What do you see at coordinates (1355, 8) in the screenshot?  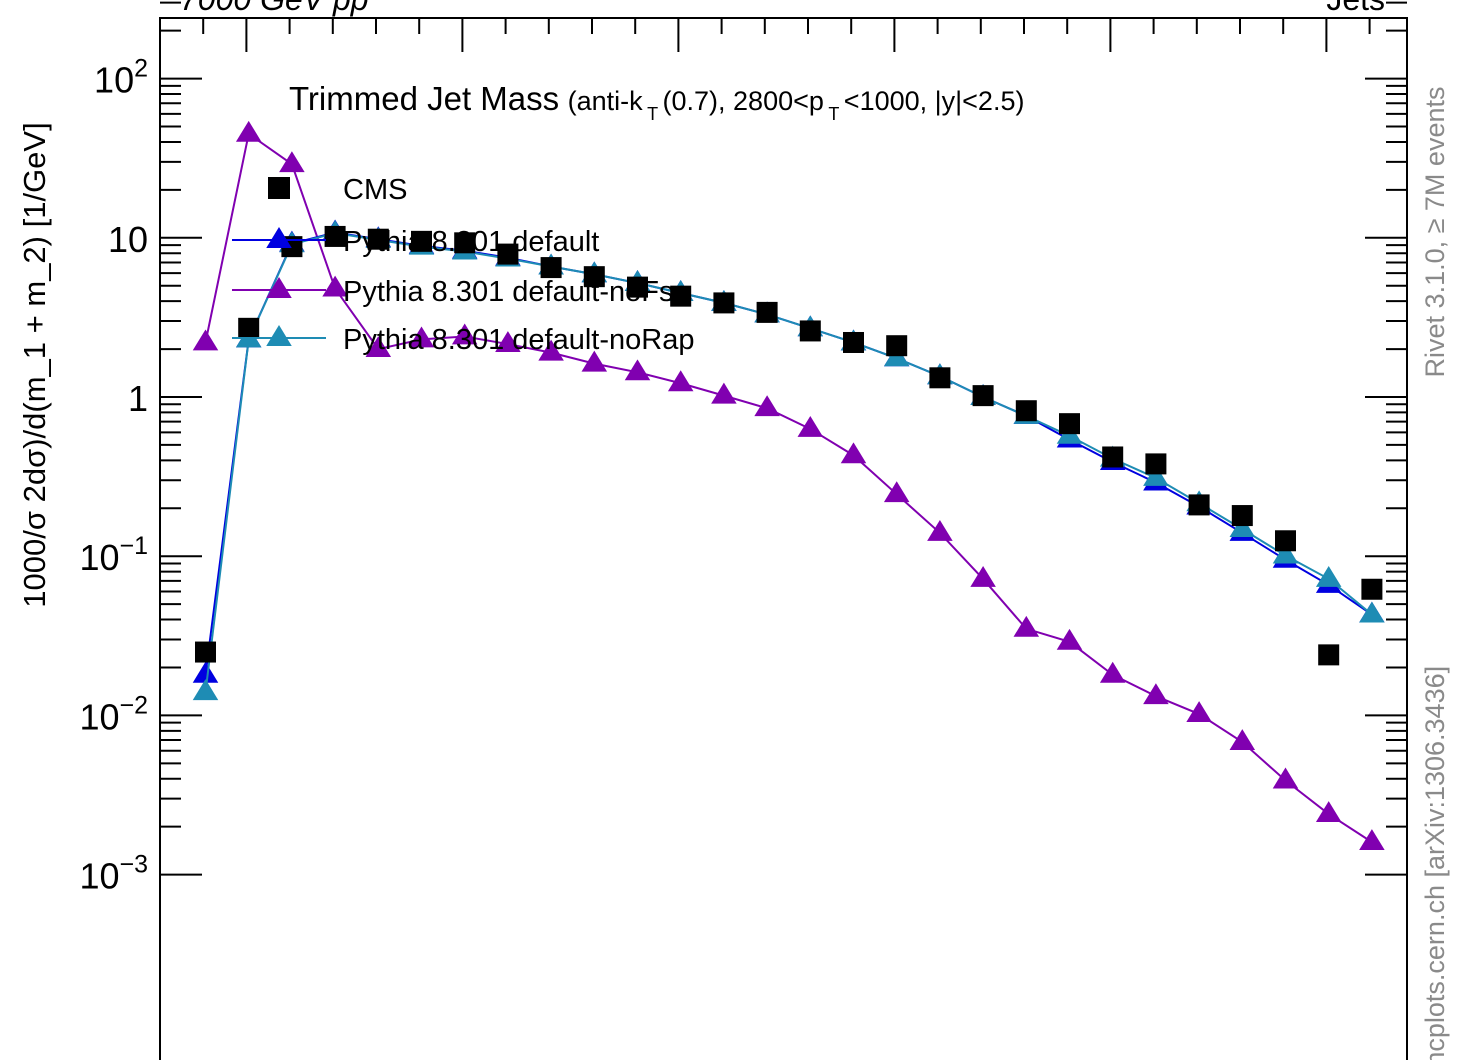 I see `header-right: Jets` at bounding box center [1355, 8].